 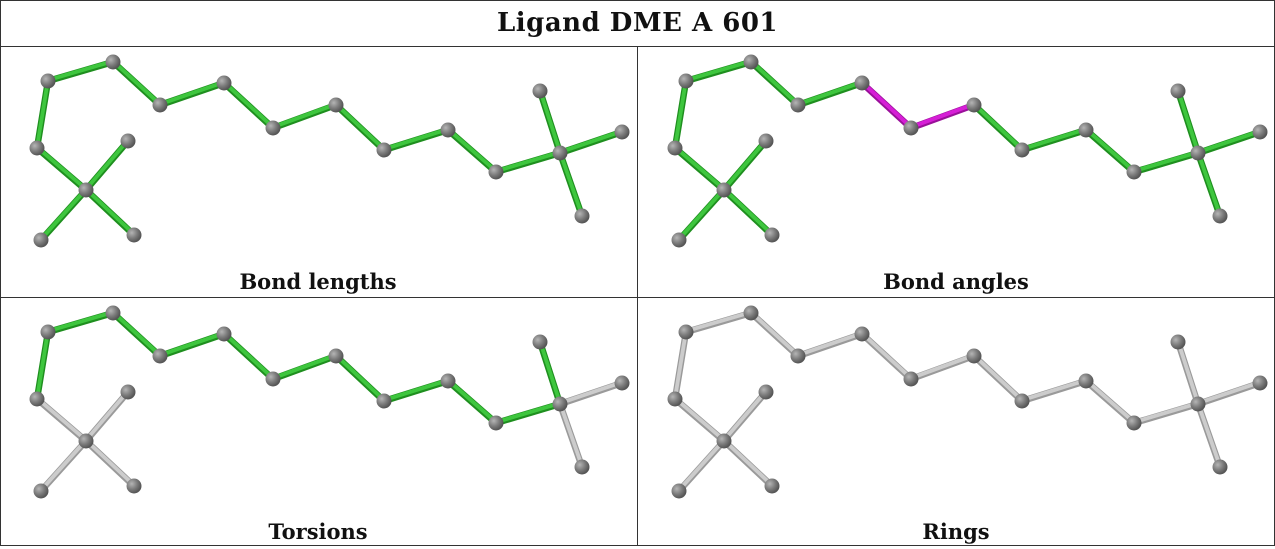 I want to click on rings-caption: Rings, so click(x=956, y=531).